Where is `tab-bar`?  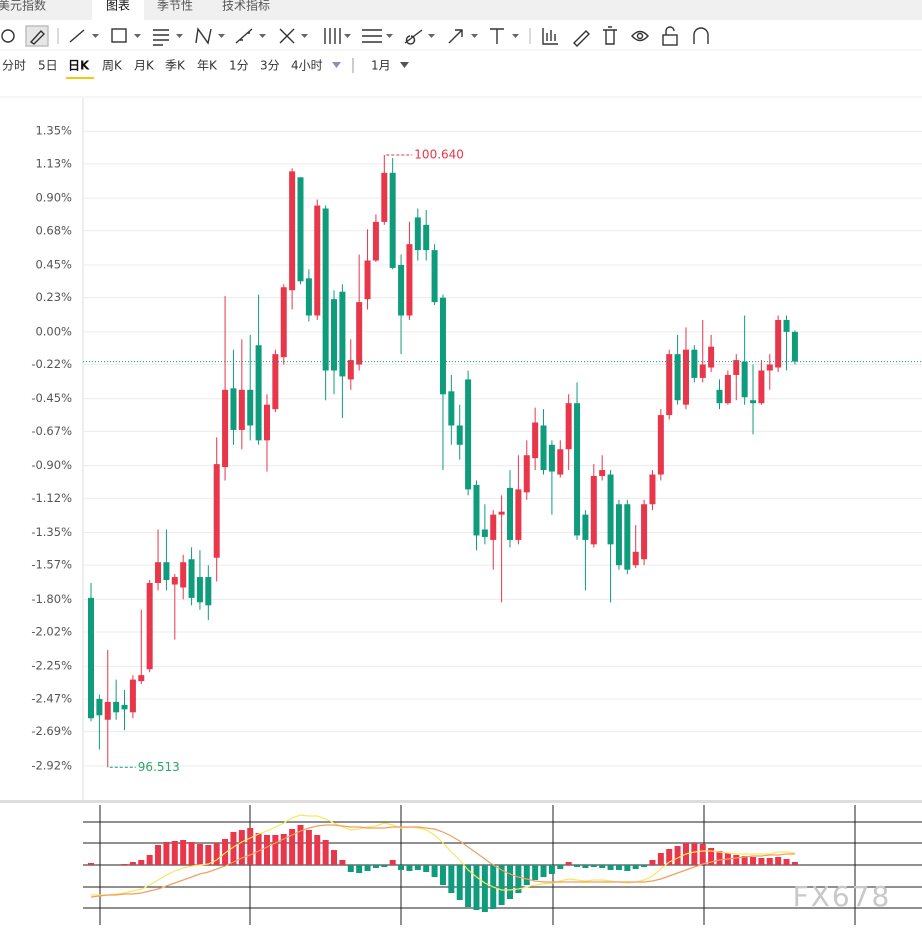 tab-bar is located at coordinates (461, 10).